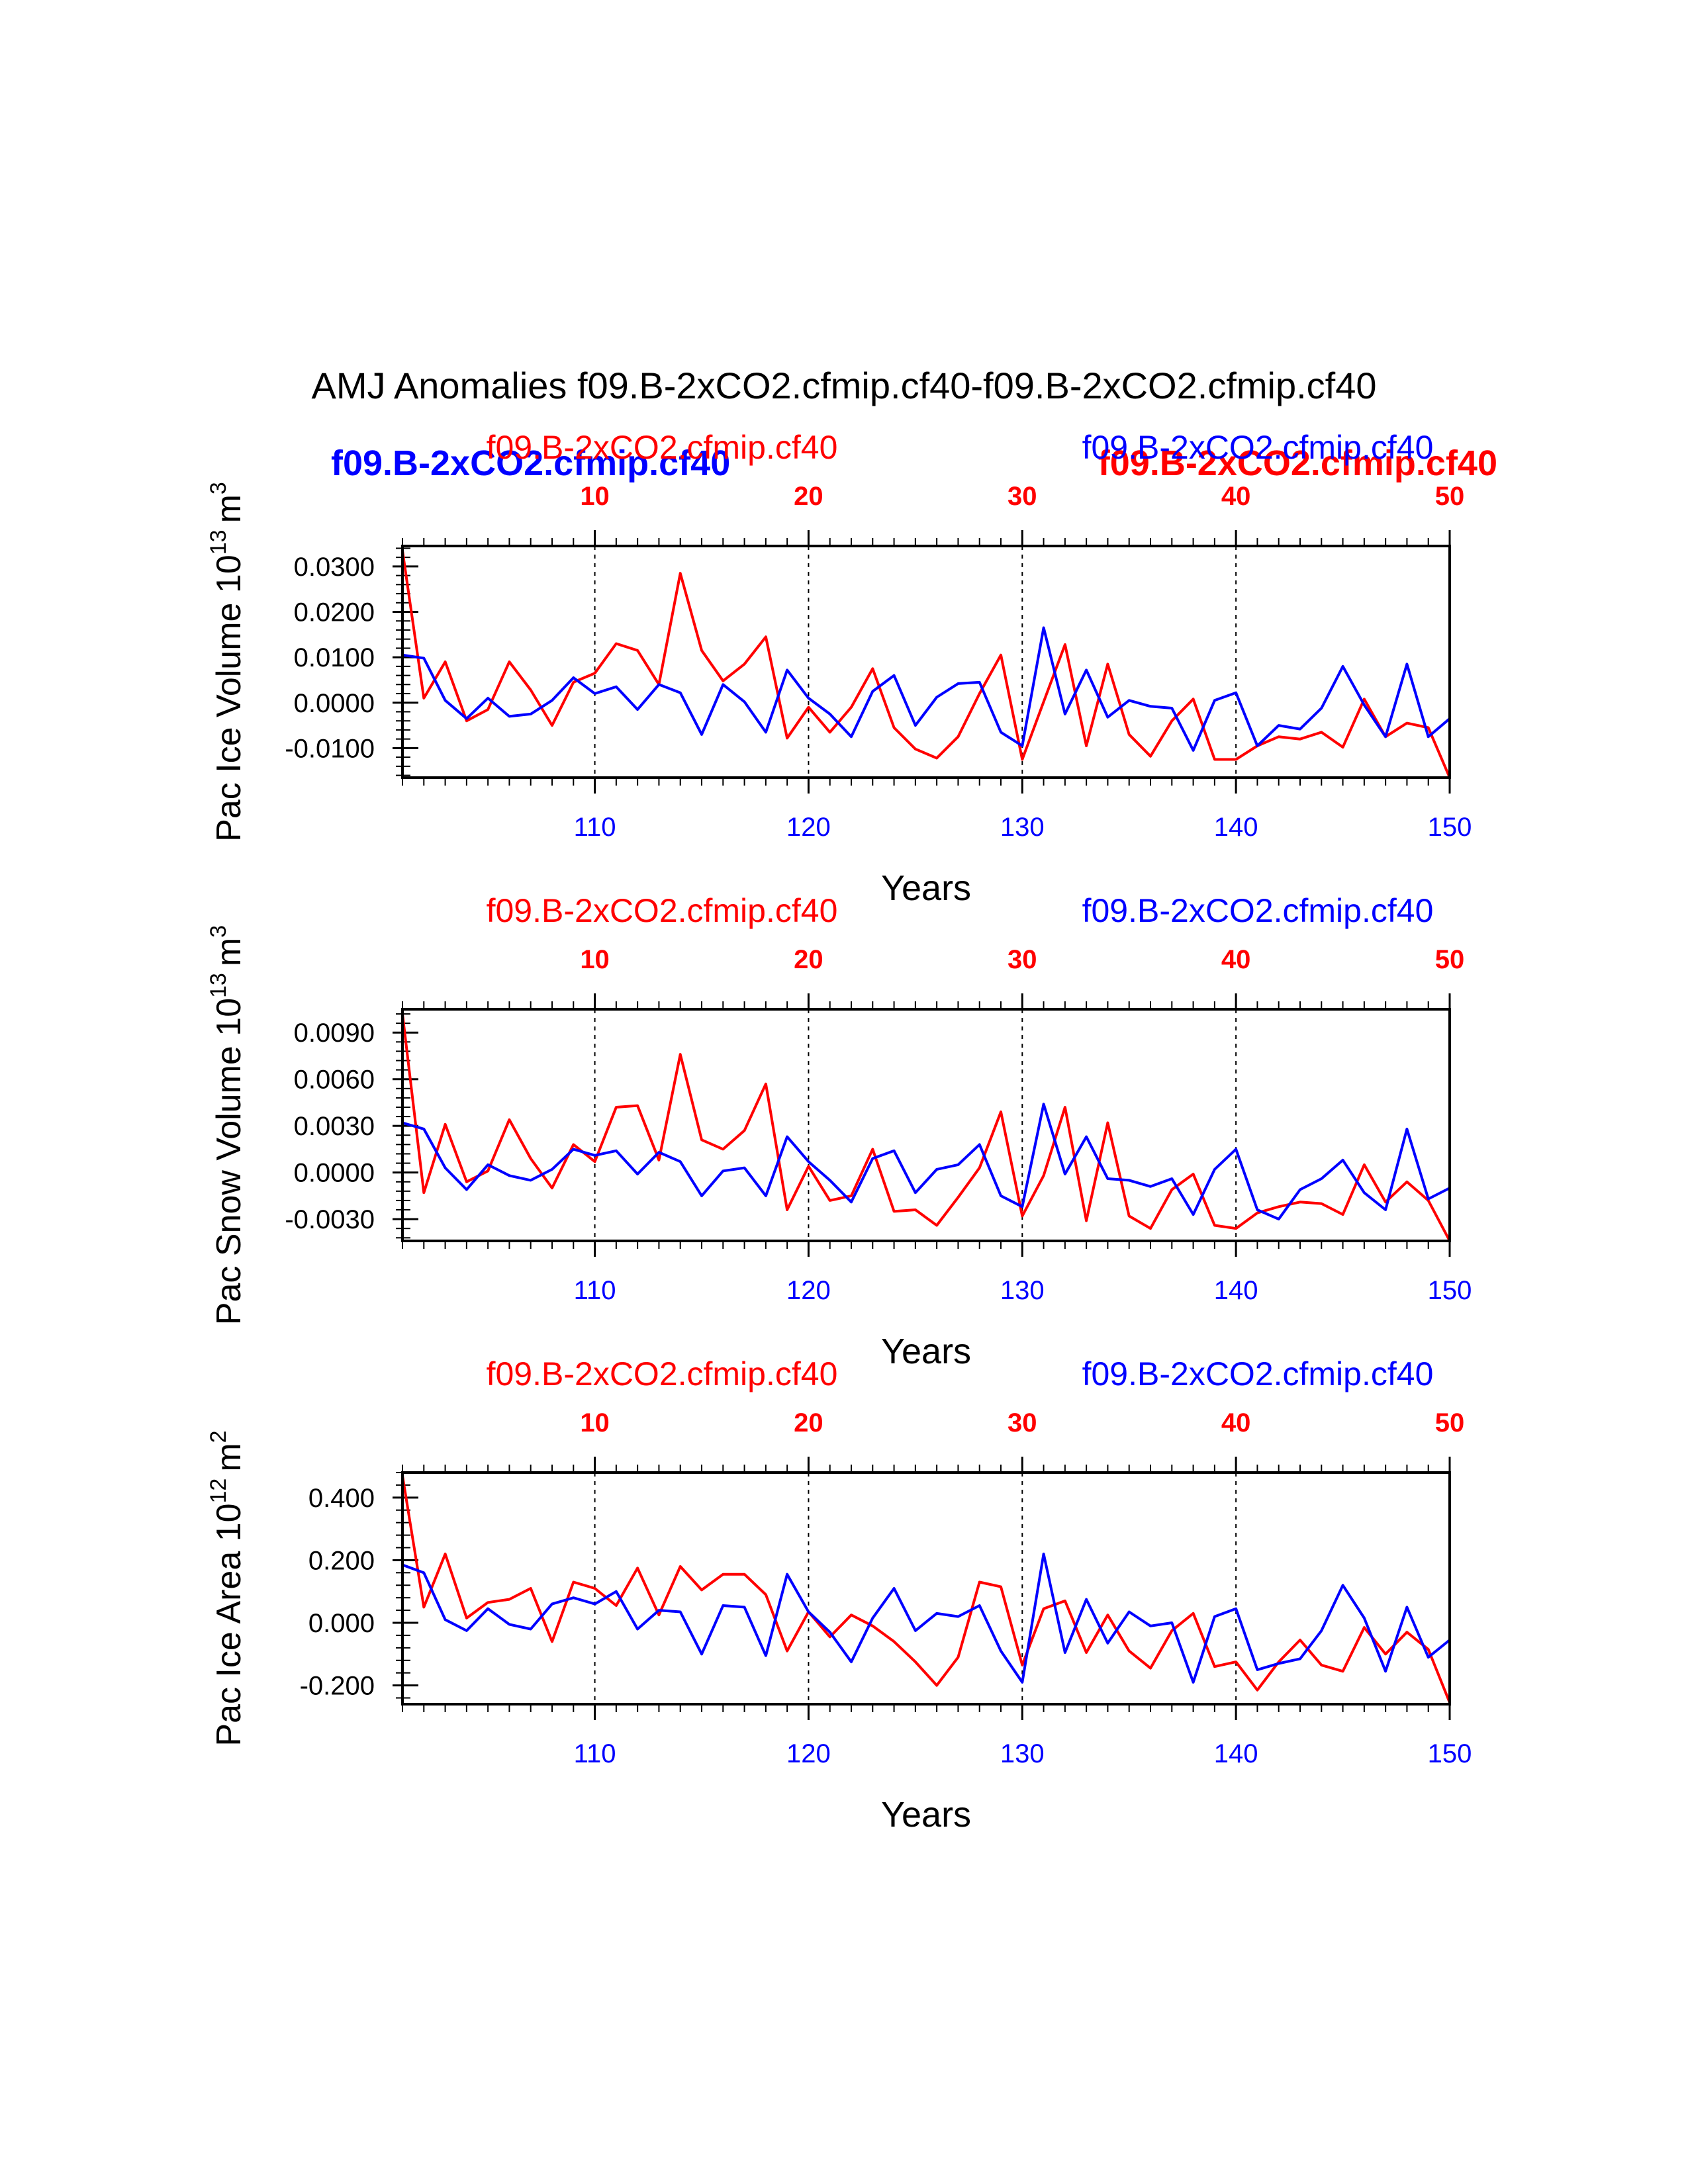  I want to click on y-tick-label: 0.0100, so click(334, 657).